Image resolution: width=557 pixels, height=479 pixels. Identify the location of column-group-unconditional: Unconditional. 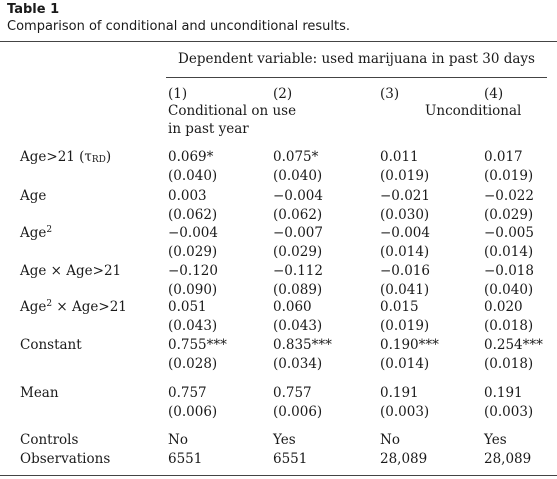
(473, 111).